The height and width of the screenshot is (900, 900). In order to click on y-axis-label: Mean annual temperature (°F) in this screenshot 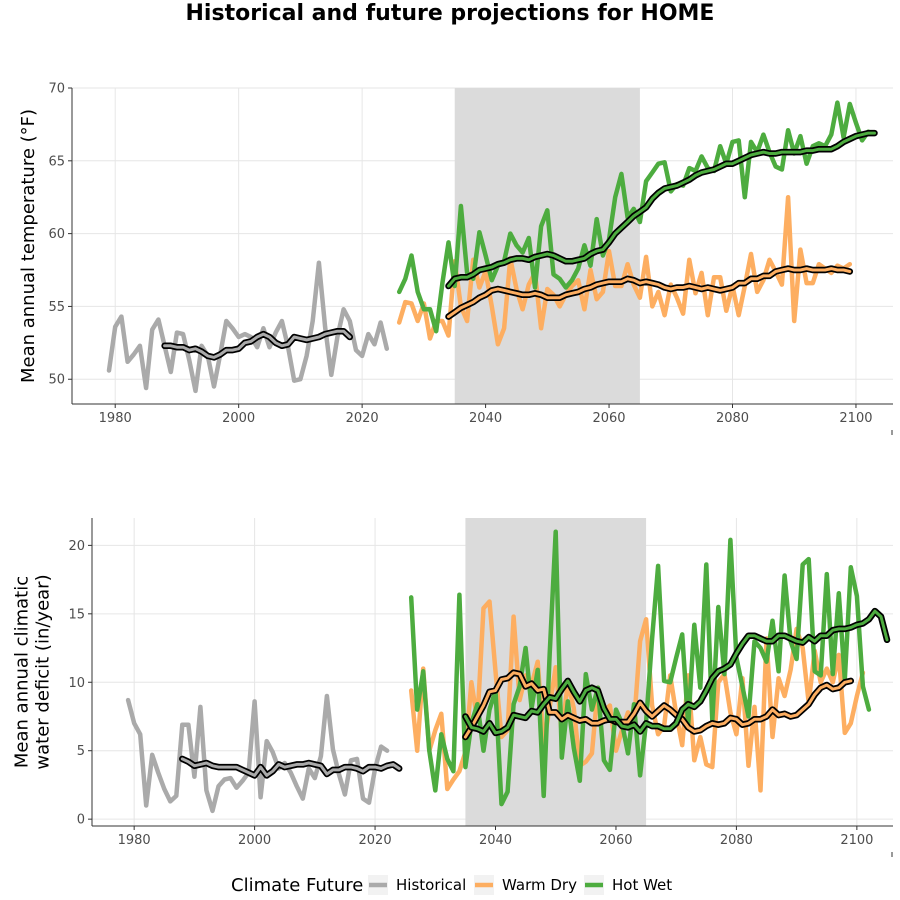, I will do `click(28, 246)`.